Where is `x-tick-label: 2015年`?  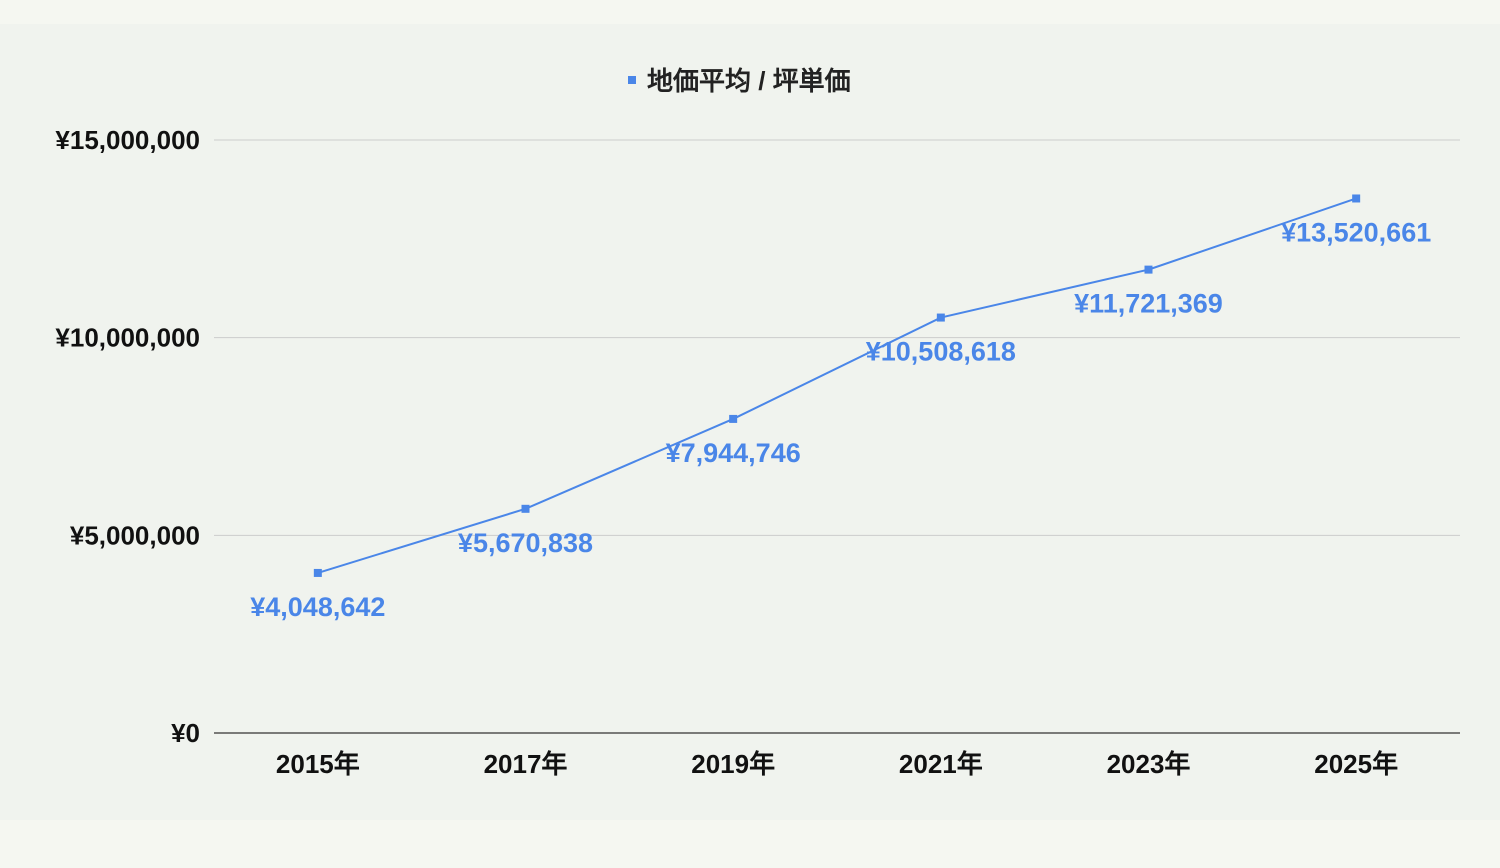
x-tick-label: 2015年 is located at coordinates (318, 764).